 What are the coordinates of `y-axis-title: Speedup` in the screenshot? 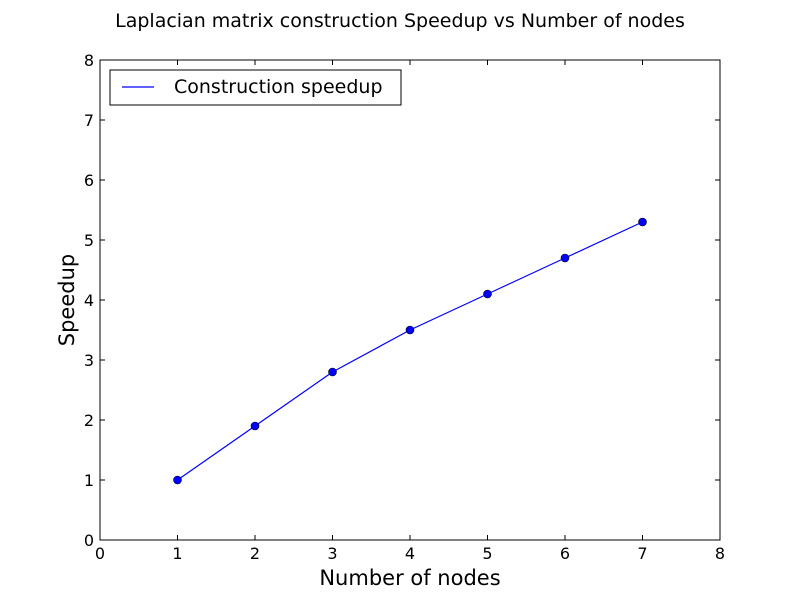 It's located at (67, 300).